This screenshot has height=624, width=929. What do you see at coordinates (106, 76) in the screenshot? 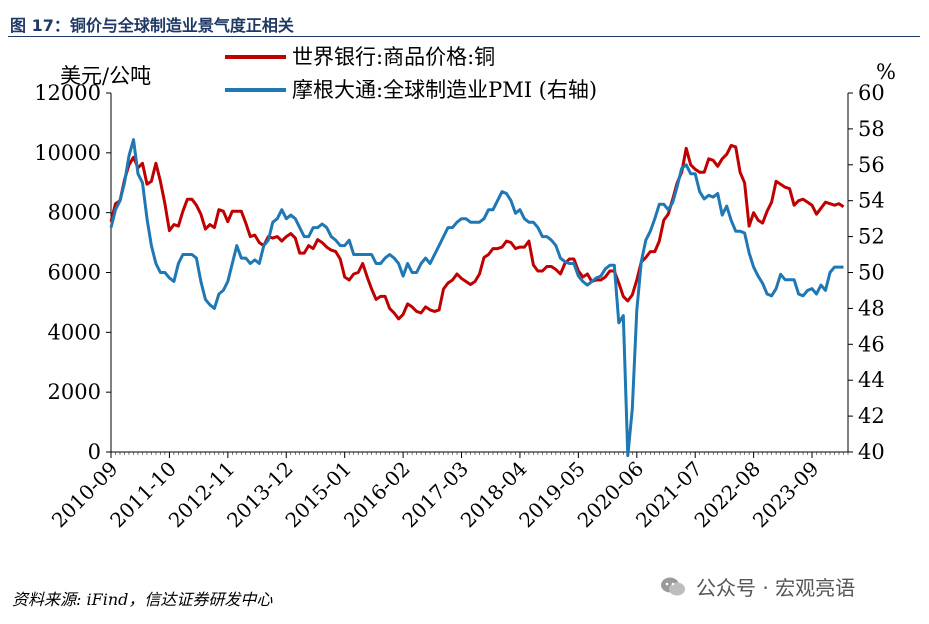
I see `left-axis-unit: 美元/公吨` at bounding box center [106, 76].